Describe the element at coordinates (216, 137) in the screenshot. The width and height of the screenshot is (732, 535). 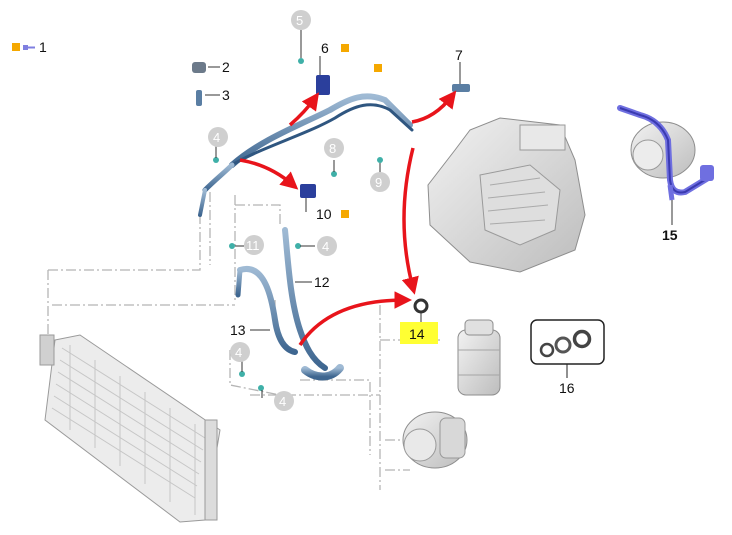
I see `callout-4a: 4` at that location.